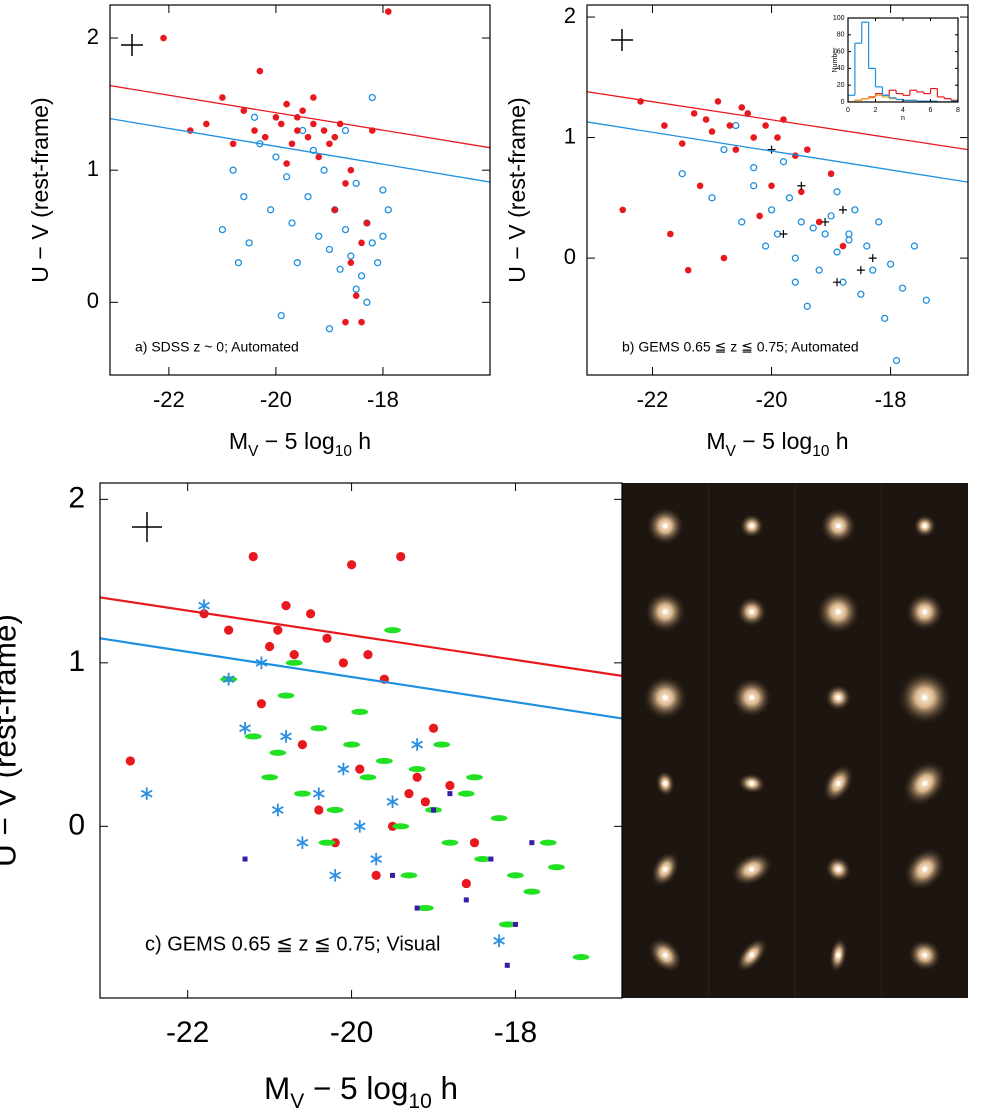 The image size is (981, 1112). What do you see at coordinates (841, 51) in the screenshot?
I see `y-tick-label: 60` at bounding box center [841, 51].